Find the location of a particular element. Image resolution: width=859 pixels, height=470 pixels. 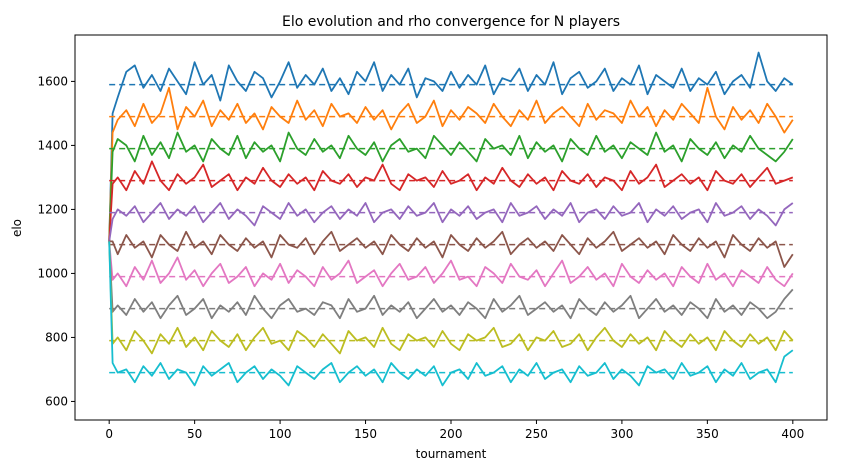

x-tick-label: 0 is located at coordinates (109, 434).